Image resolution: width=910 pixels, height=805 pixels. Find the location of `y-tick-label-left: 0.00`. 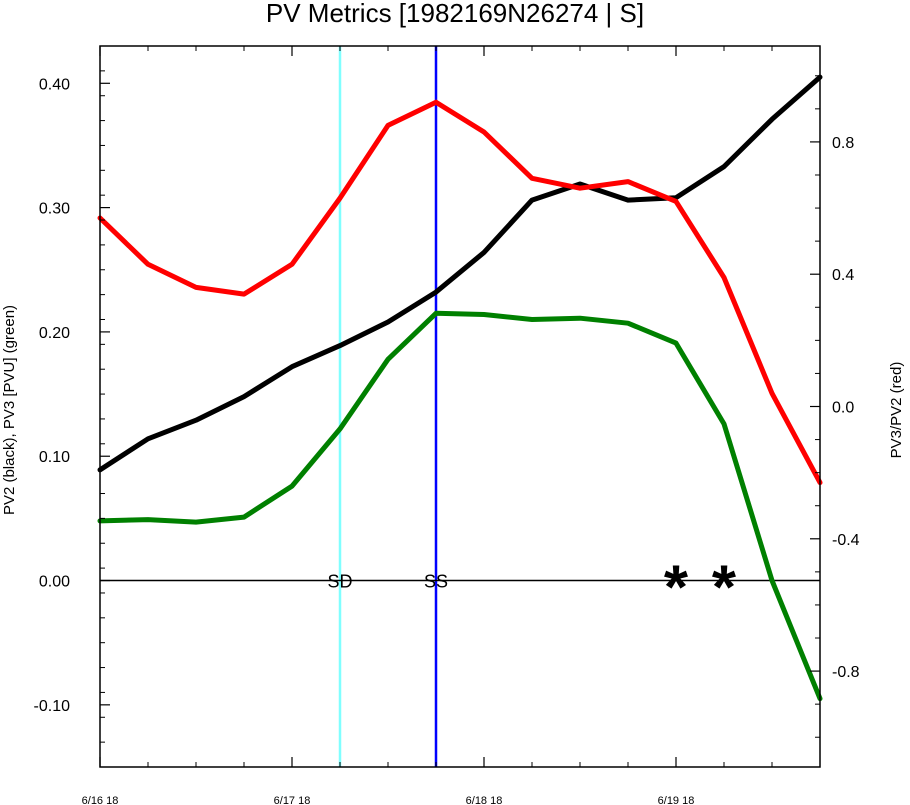

y-tick-label-left: 0.00 is located at coordinates (54, 582).